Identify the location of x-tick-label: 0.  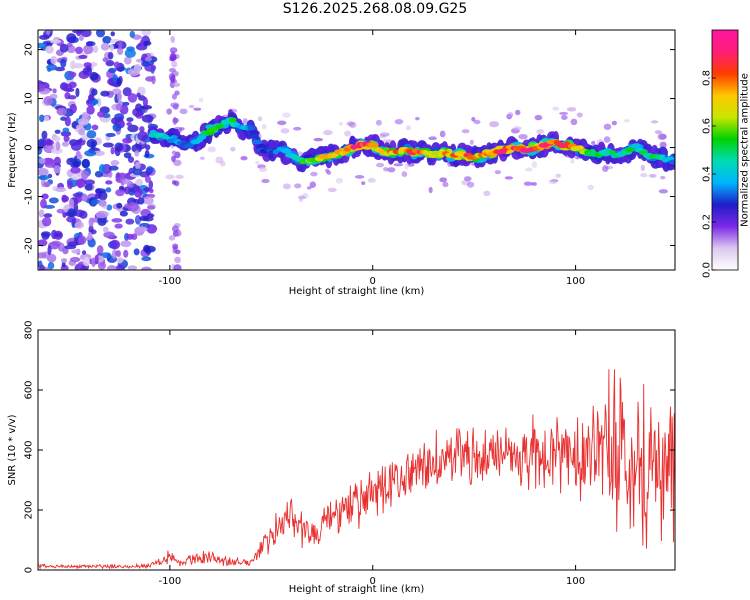
(373, 281).